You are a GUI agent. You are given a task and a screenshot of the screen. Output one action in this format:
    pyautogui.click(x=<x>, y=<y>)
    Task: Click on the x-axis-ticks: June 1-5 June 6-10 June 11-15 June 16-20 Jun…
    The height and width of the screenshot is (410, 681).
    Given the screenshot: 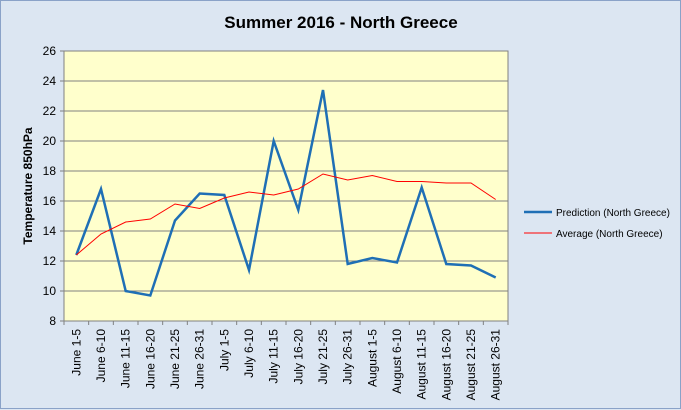 What is the action you would take?
    pyautogui.click(x=286, y=361)
    